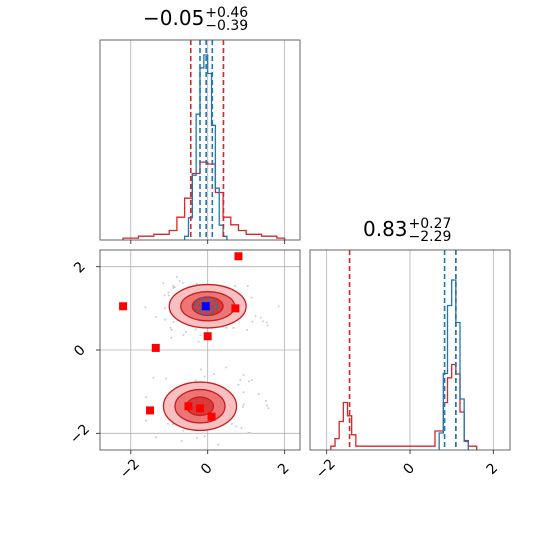 This screenshot has width=550, height=550. What do you see at coordinates (130, 469) in the screenshot?
I see `joint-xtick-label-0: −2` at bounding box center [130, 469].